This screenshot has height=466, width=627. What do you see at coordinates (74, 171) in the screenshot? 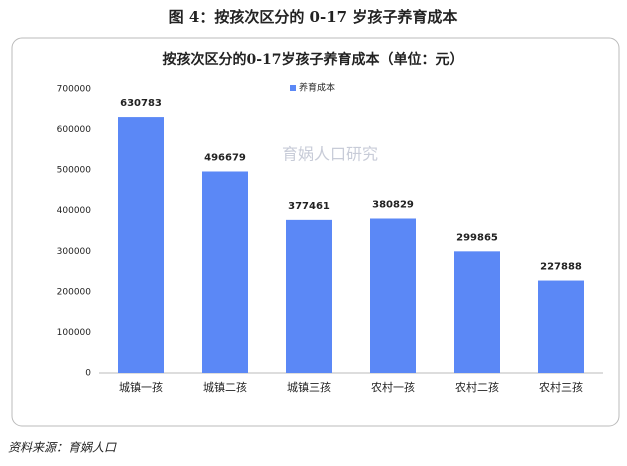
I see `y-tick-label: 500000` at bounding box center [74, 171].